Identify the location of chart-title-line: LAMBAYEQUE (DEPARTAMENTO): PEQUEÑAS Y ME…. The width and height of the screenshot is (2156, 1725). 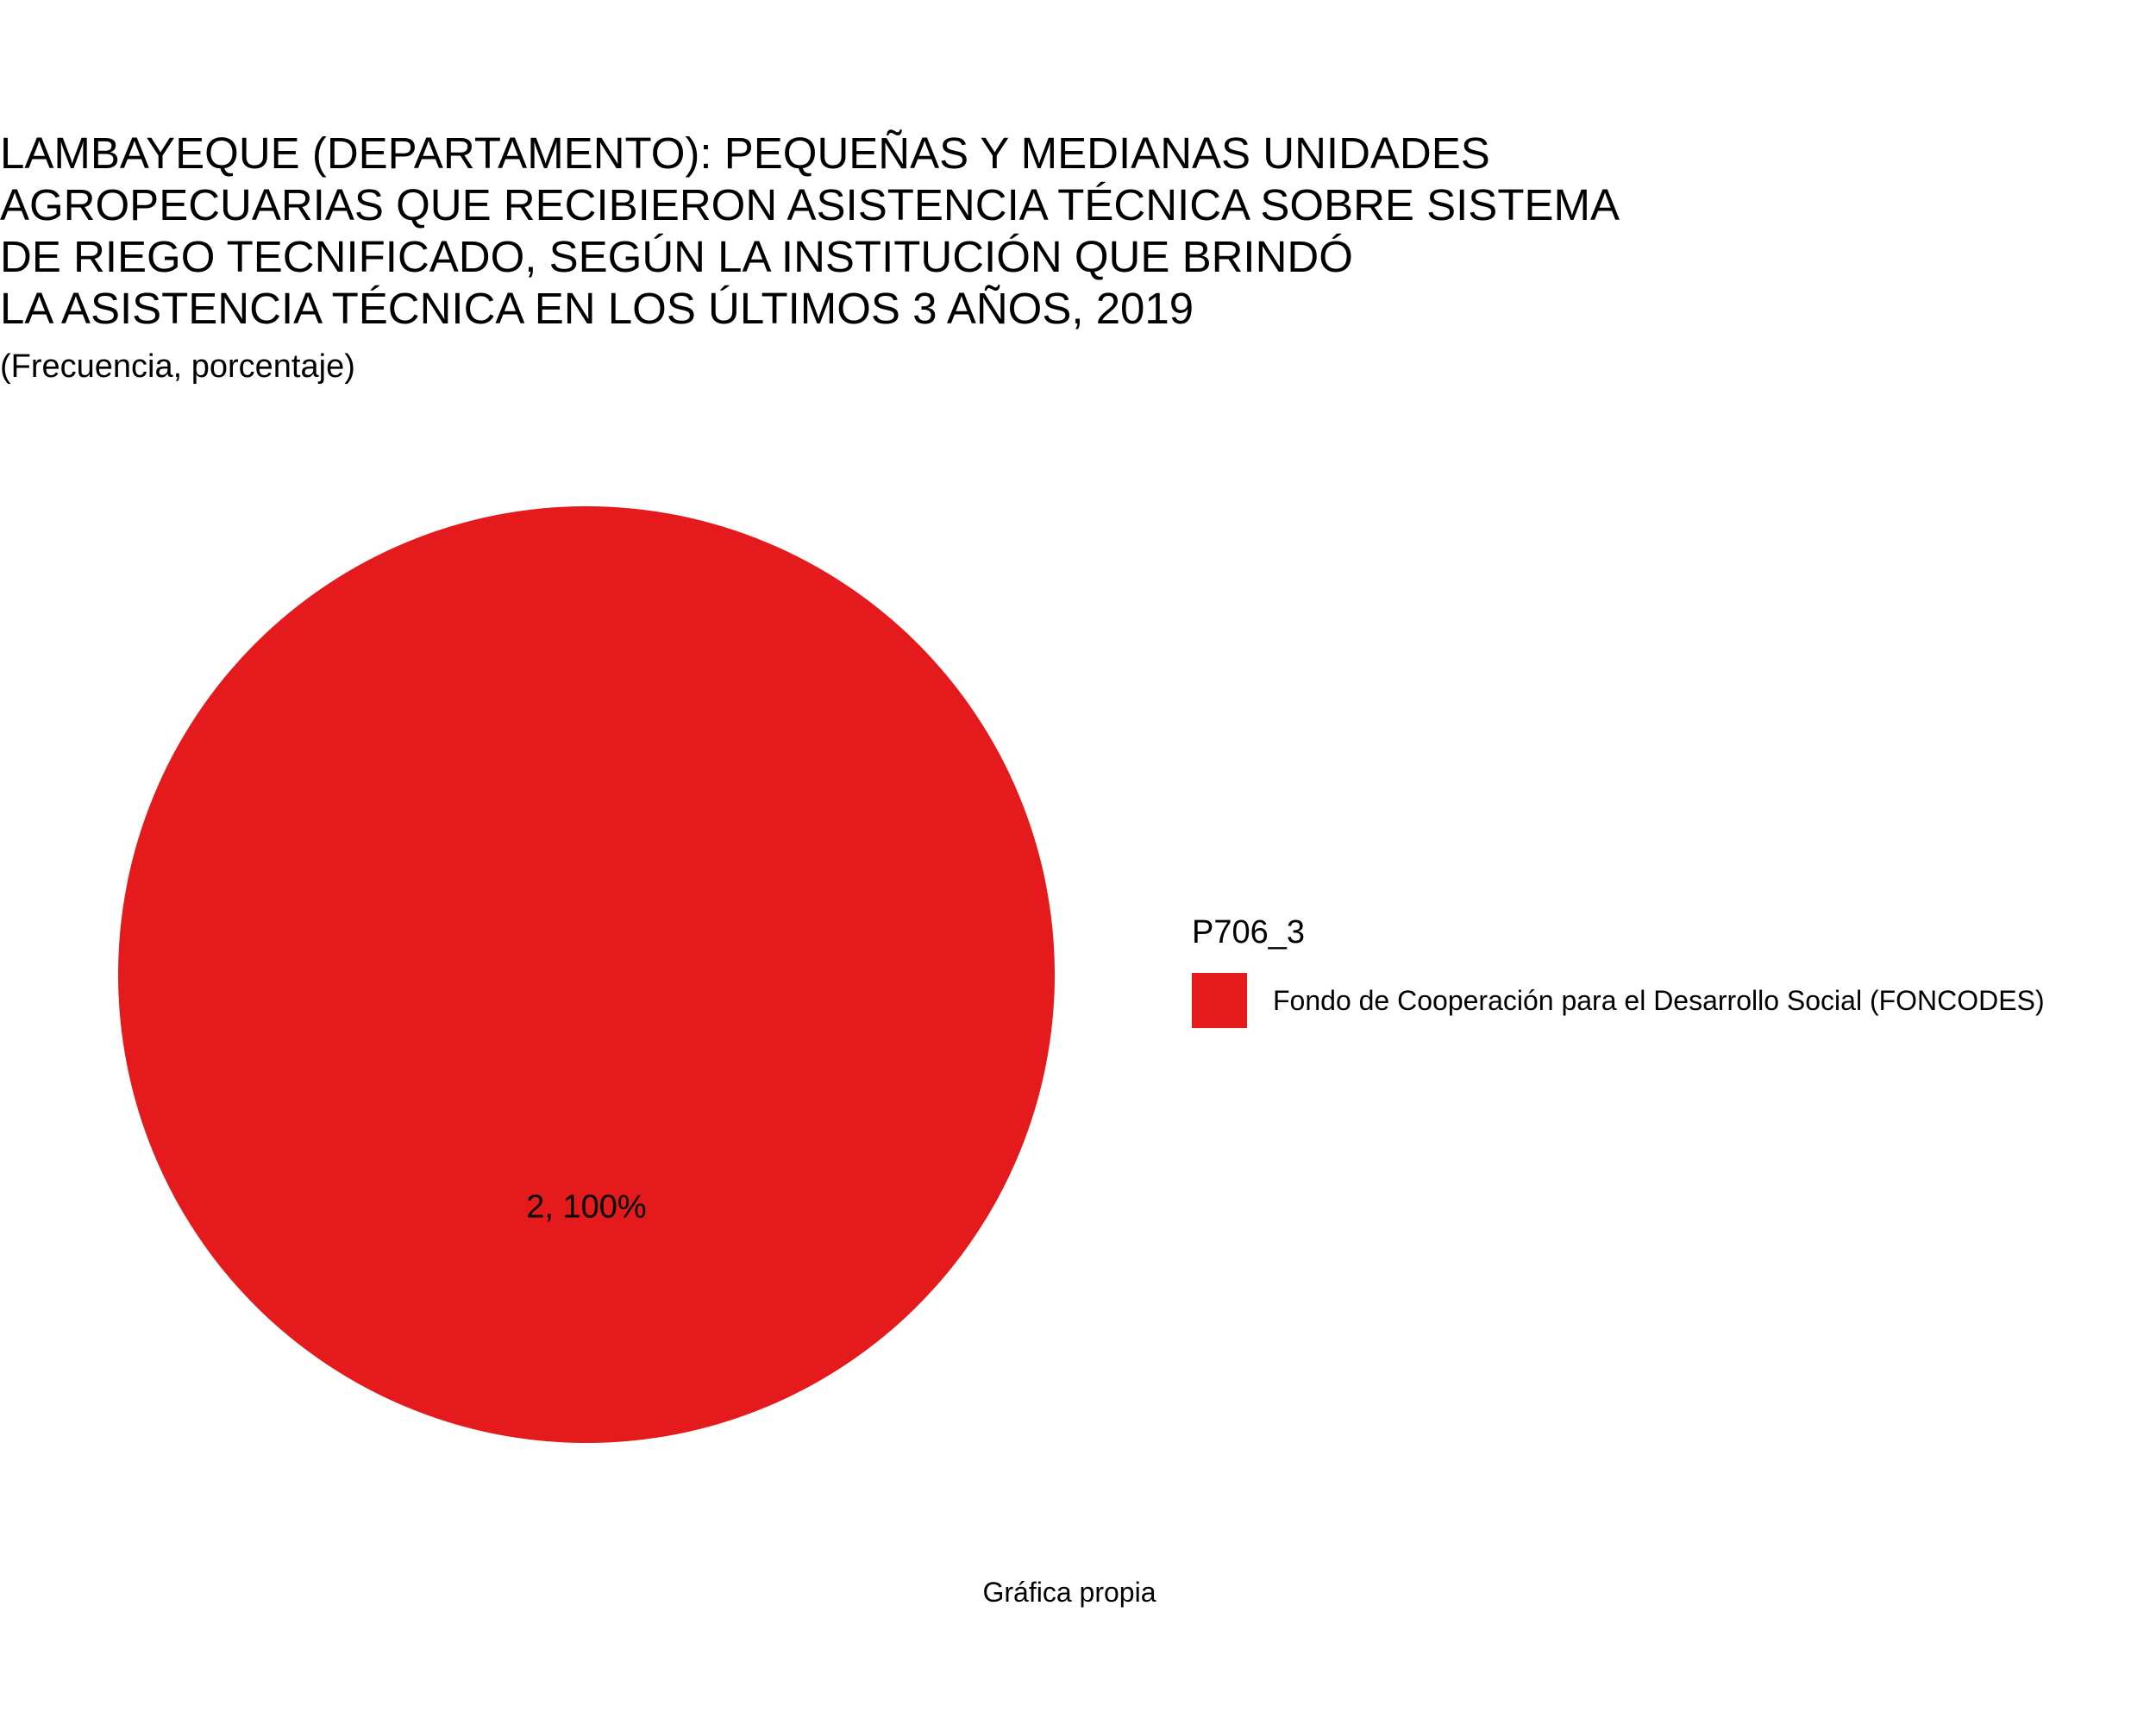
(745, 153).